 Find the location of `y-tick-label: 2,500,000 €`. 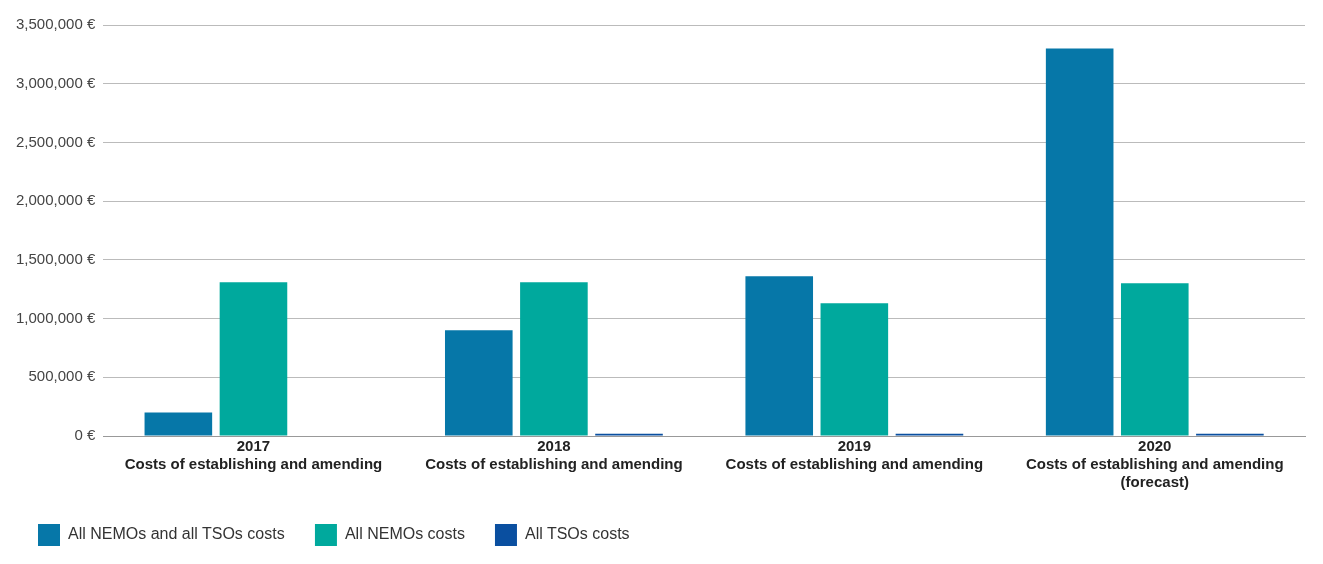

y-tick-label: 2,500,000 € is located at coordinates (55, 141).